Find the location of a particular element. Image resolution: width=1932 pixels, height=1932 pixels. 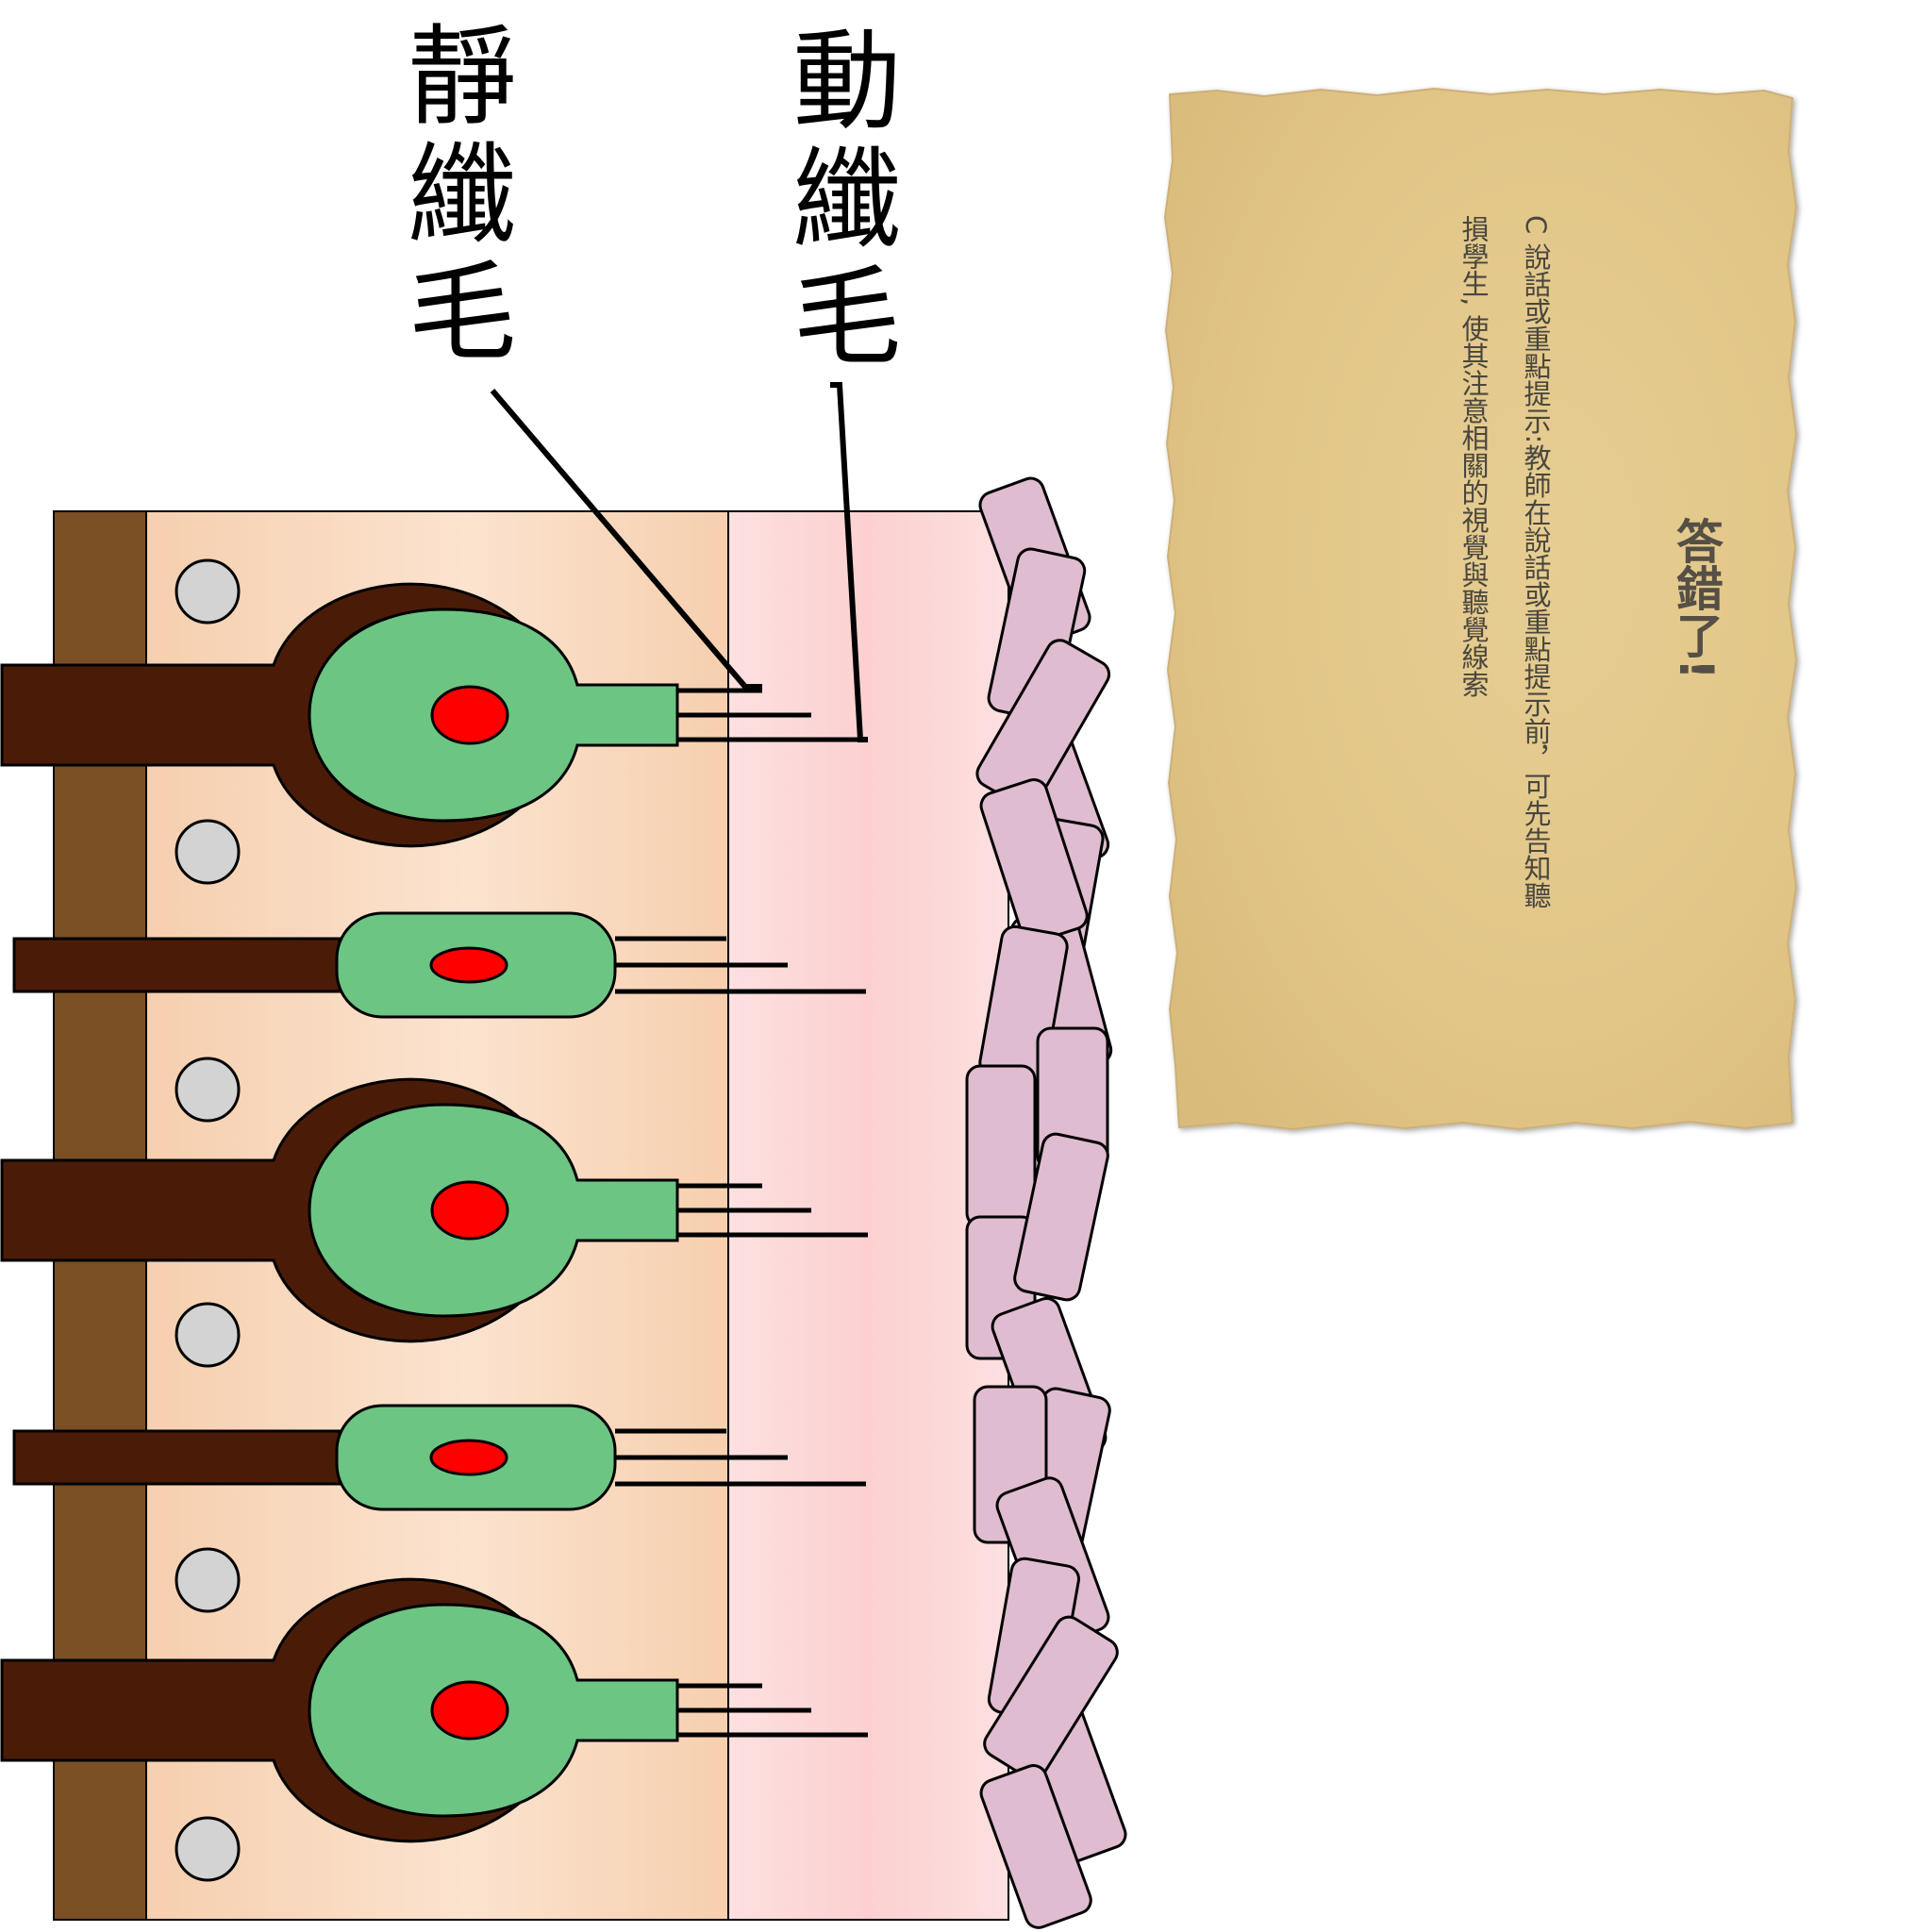

stereocilia-label: 靜纖毛 is located at coordinates (453, 196).